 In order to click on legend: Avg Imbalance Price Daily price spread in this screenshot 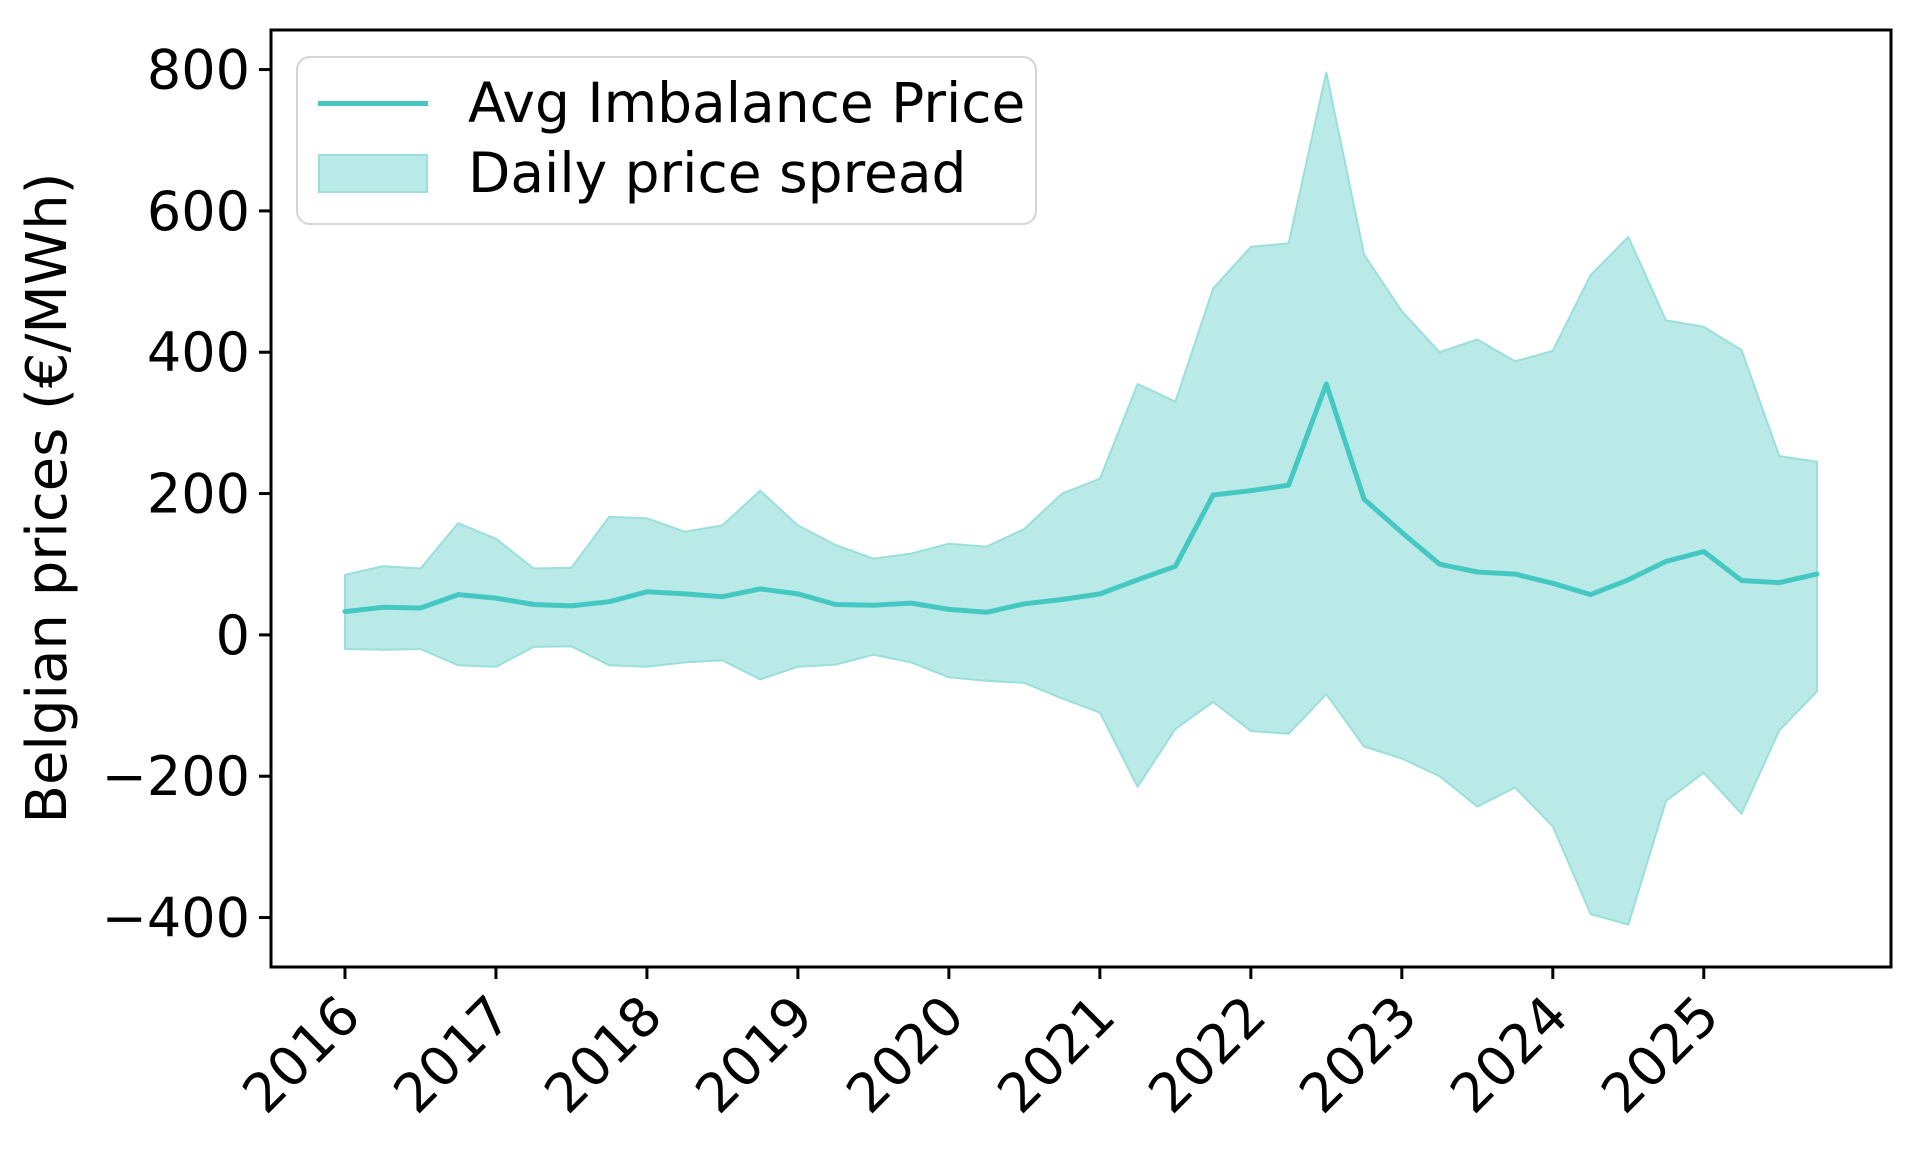, I will do `click(666, 140)`.